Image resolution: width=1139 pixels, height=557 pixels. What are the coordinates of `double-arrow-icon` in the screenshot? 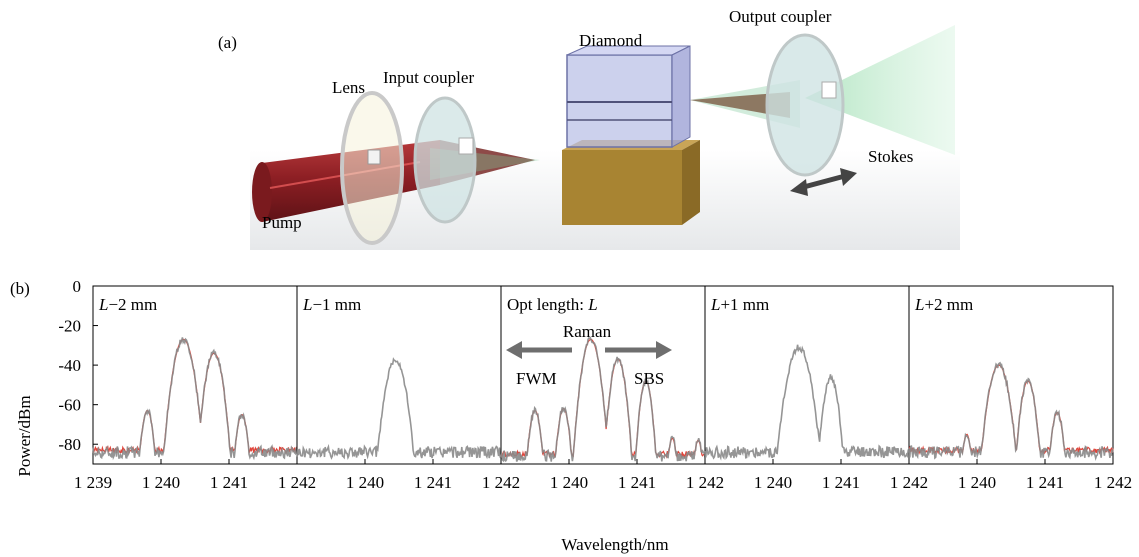 It's located at (823, 182).